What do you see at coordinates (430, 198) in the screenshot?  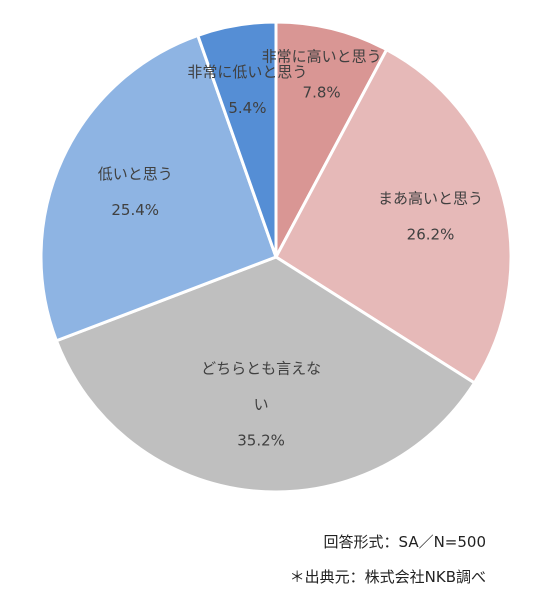 I see `slice-category-label: まあ高いと思う` at bounding box center [430, 198].